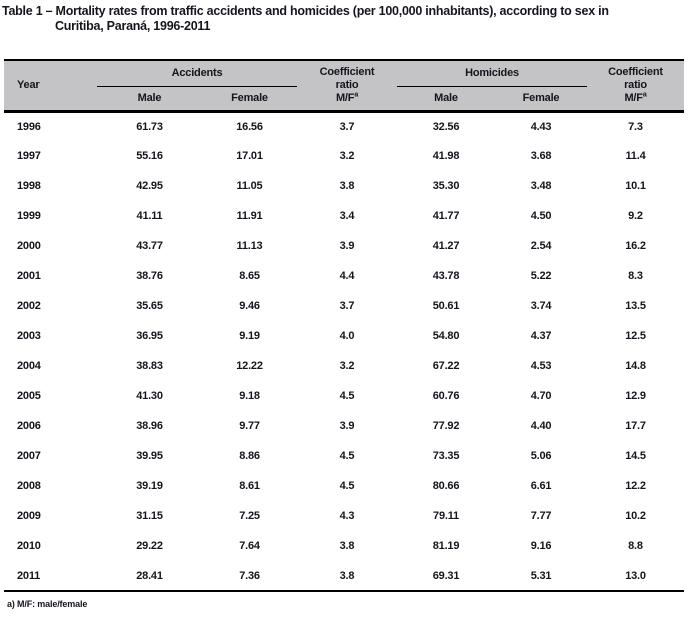  I want to click on table-row: 2010 29.22 7.64 3.8 81.19 9.16 8.8, so click(344, 546).